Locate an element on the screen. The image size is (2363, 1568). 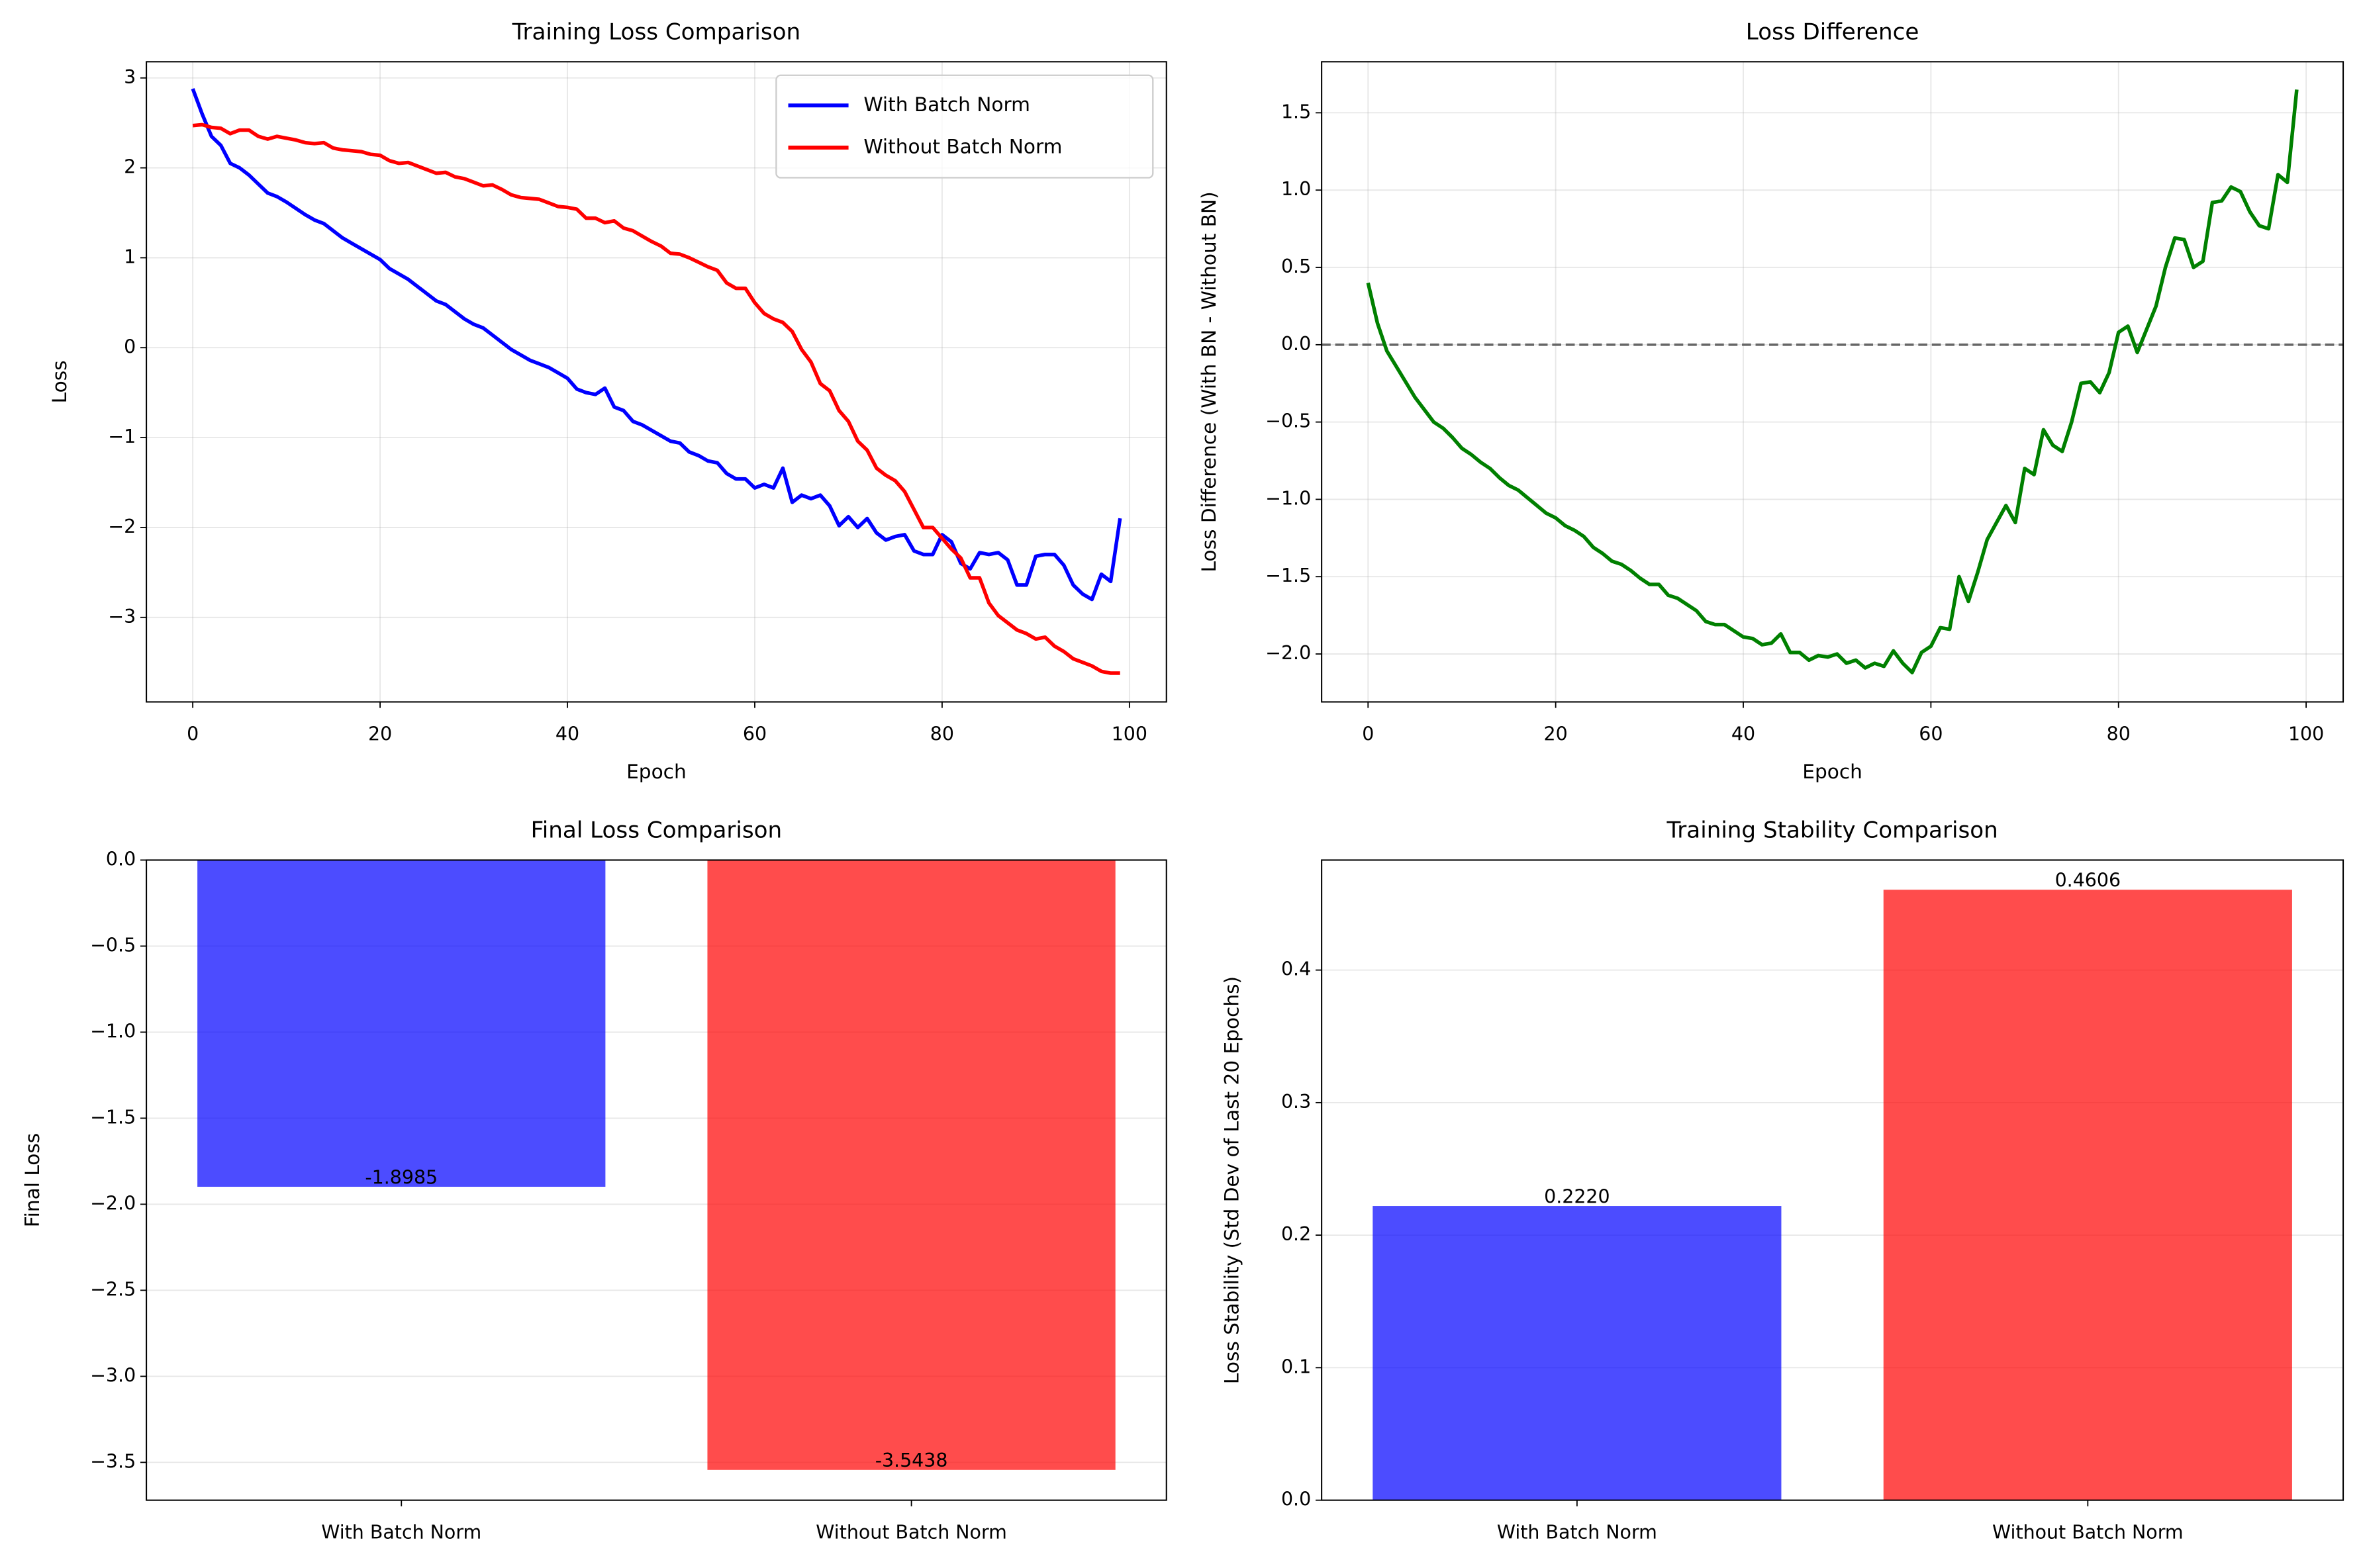
y-tick-label: −2 is located at coordinates (122, 526).